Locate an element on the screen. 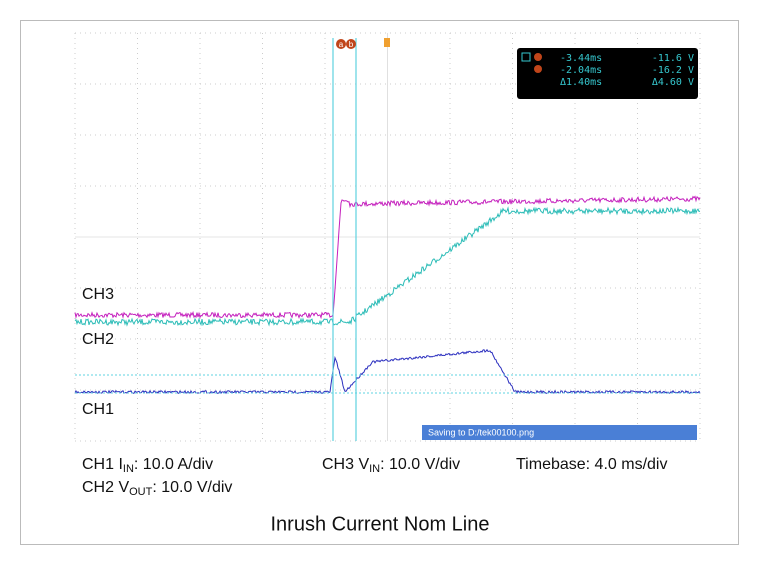 The width and height of the screenshot is (759, 564). caption: CH1 IIN: 10.0 A/div is located at coordinates (147, 465).